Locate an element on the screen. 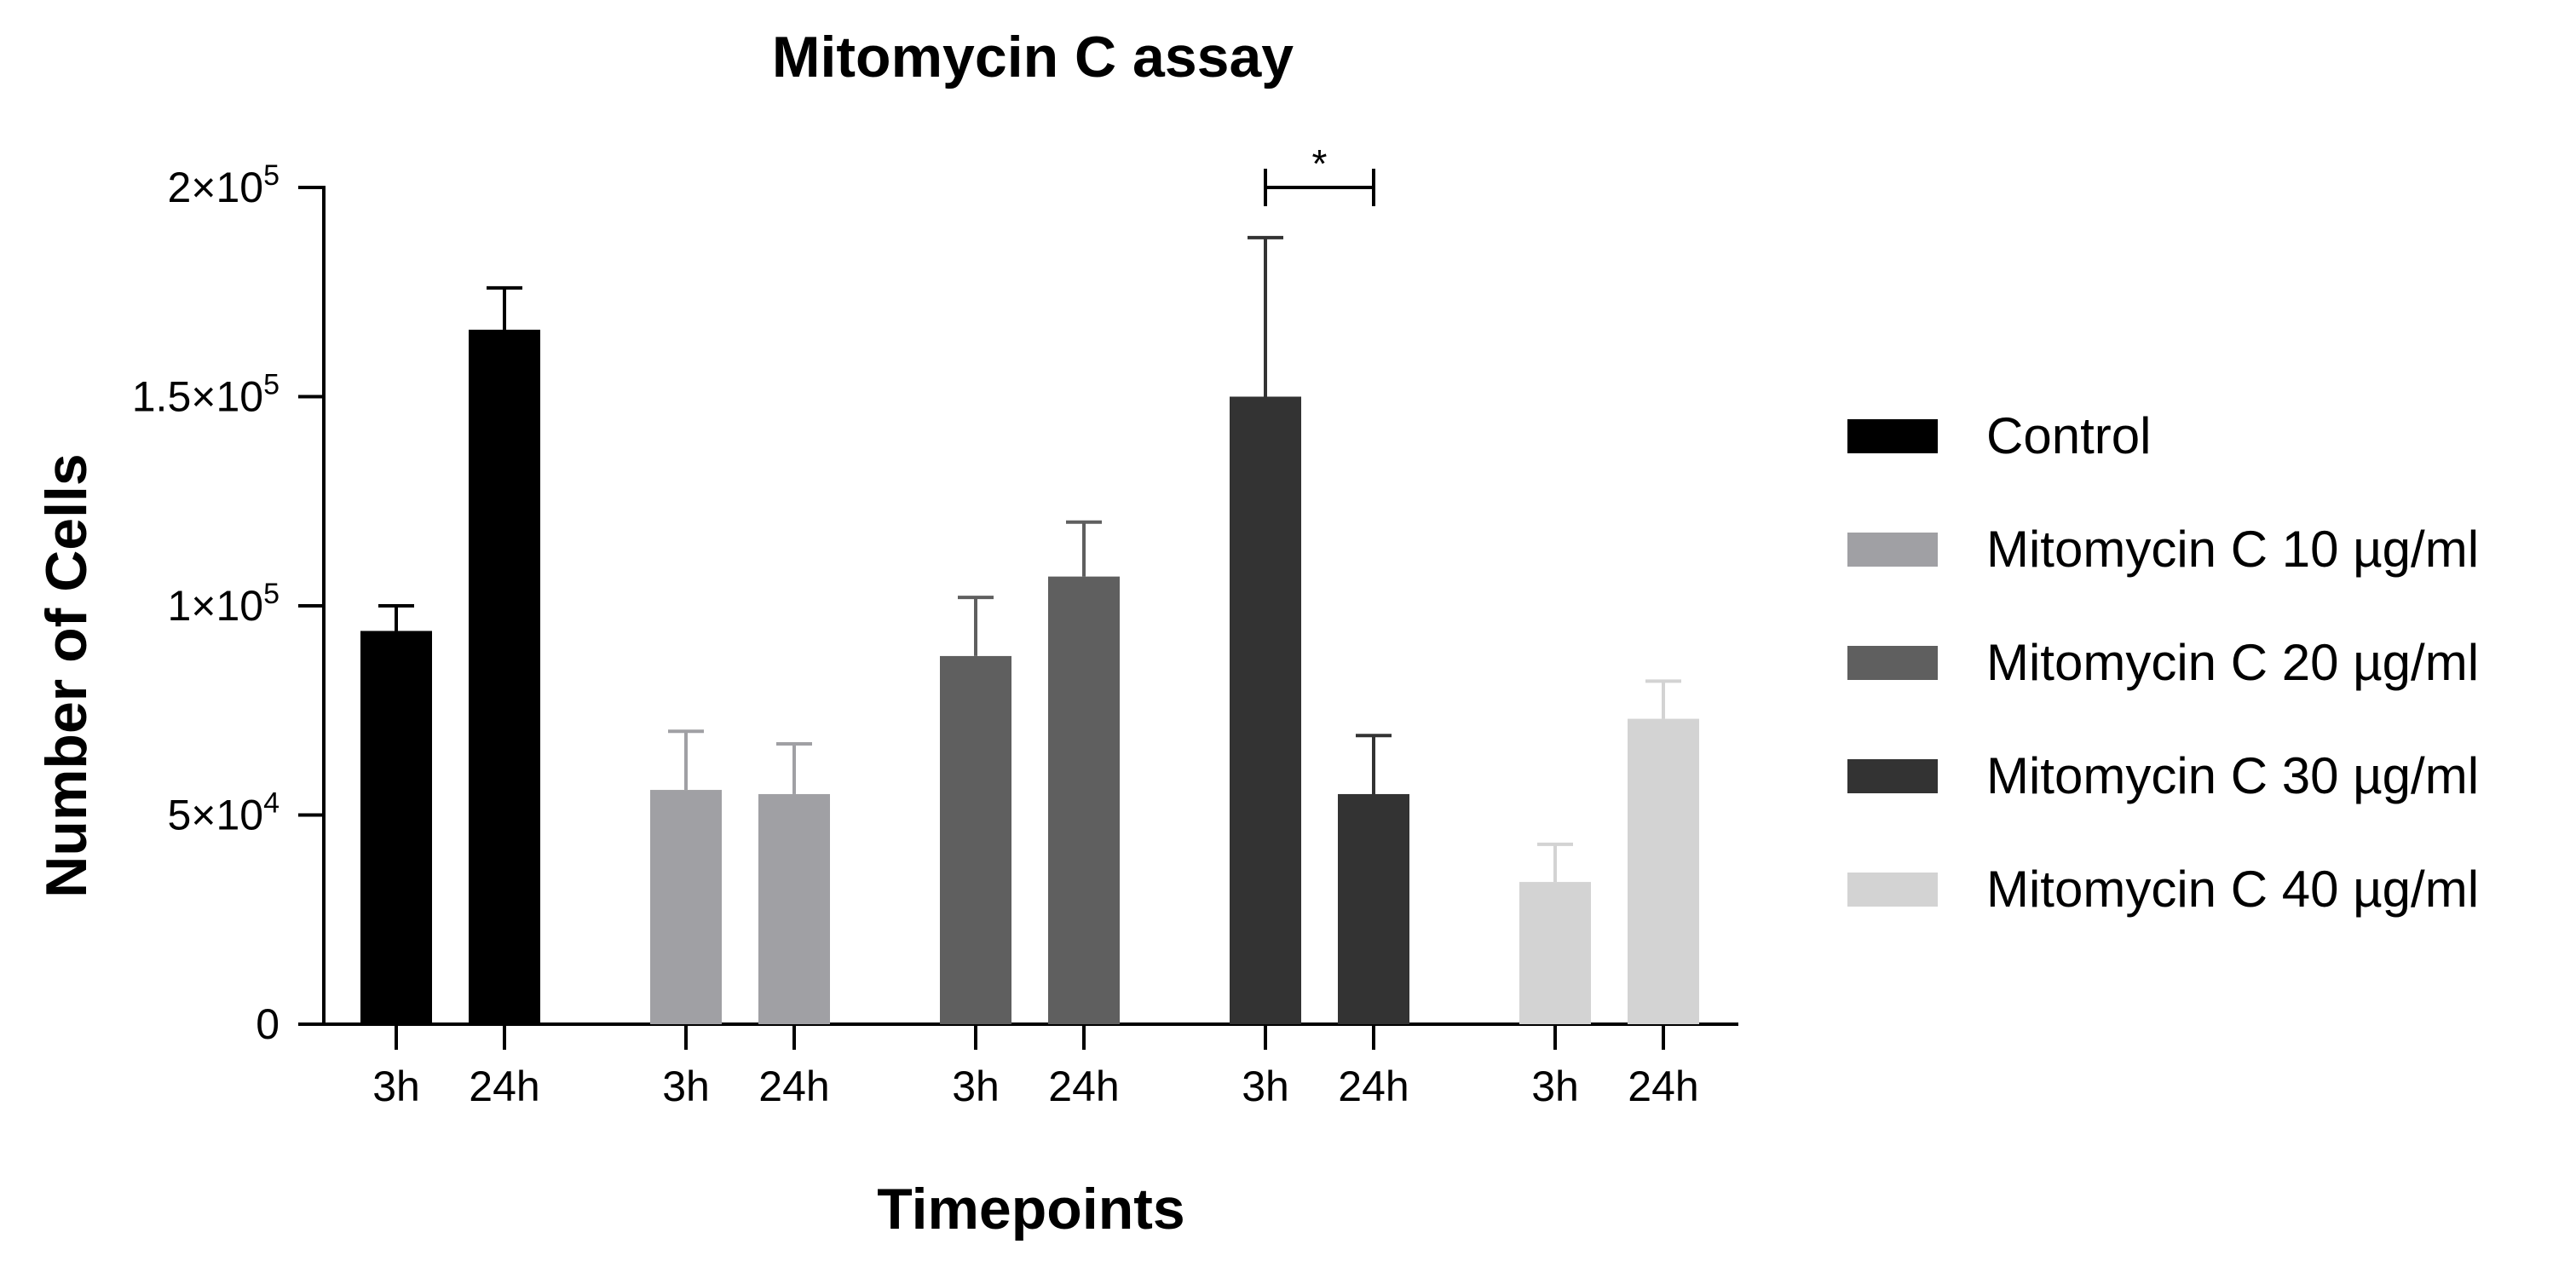 The image size is (2576, 1273). significance-star: * is located at coordinates (1320, 163).